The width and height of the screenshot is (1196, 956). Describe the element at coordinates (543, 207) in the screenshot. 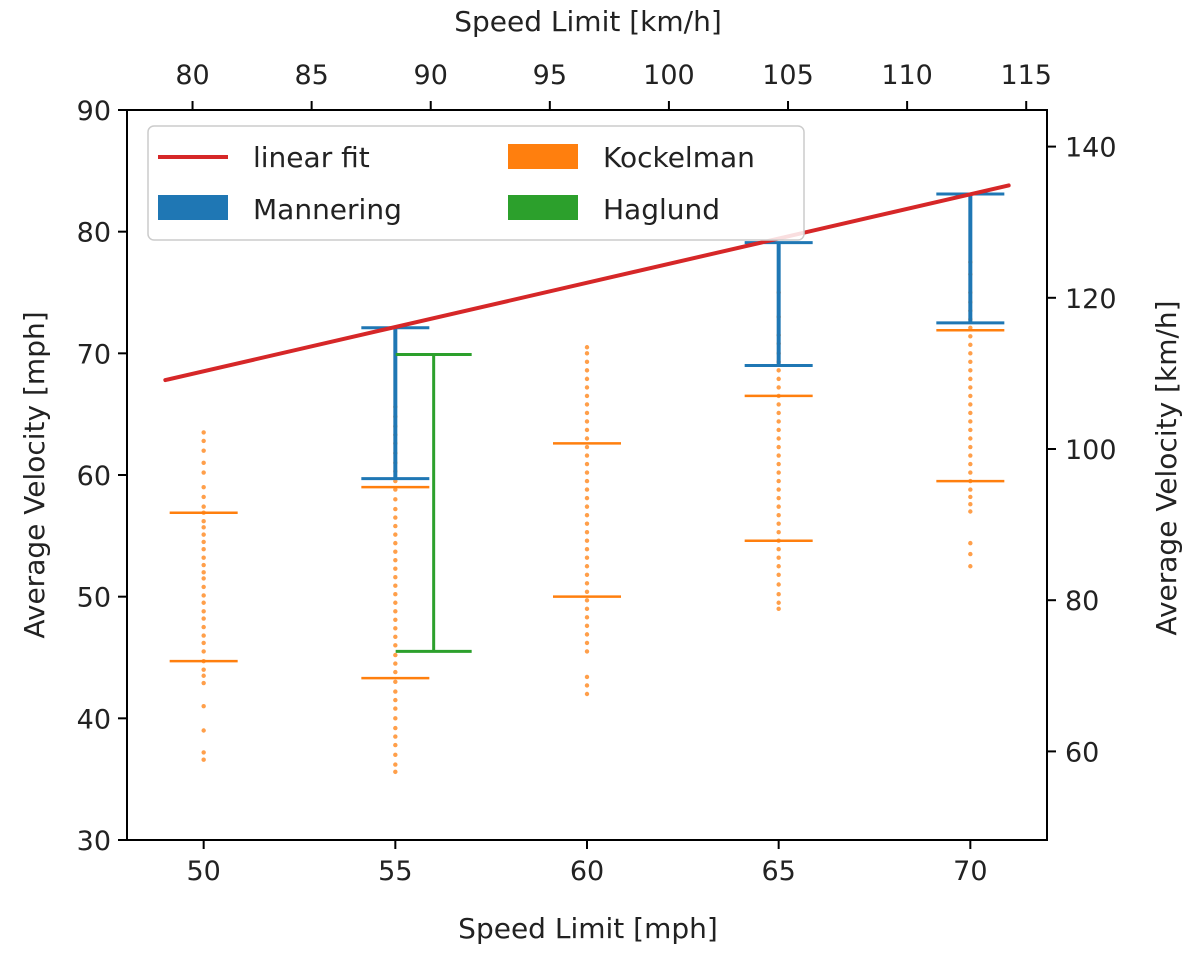

I see `legend-swatch-haglund` at that location.